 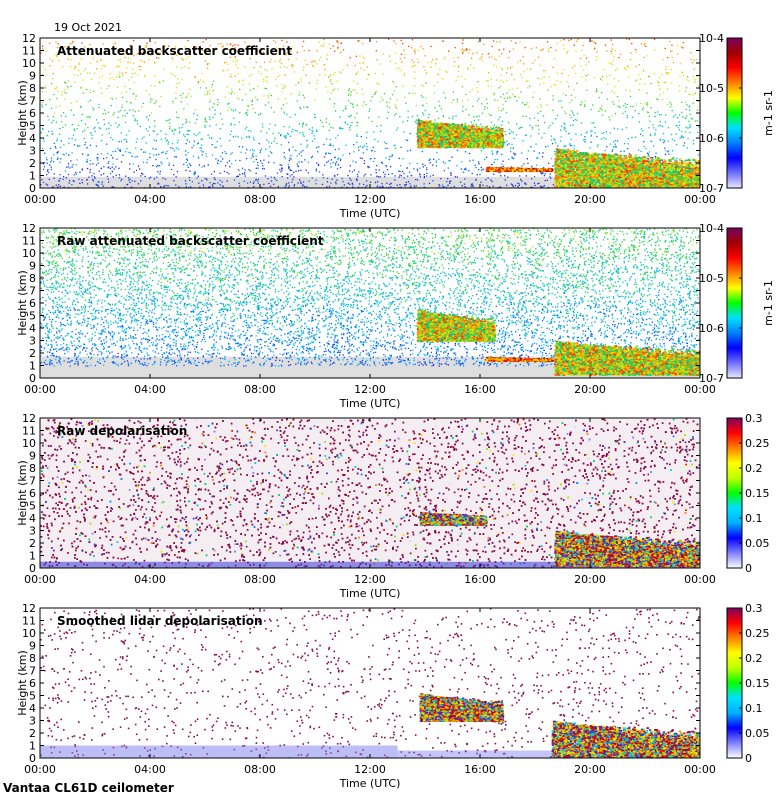 What do you see at coordinates (768, 113) in the screenshot?
I see `colorbar-unit: m-1 sr-1` at bounding box center [768, 113].